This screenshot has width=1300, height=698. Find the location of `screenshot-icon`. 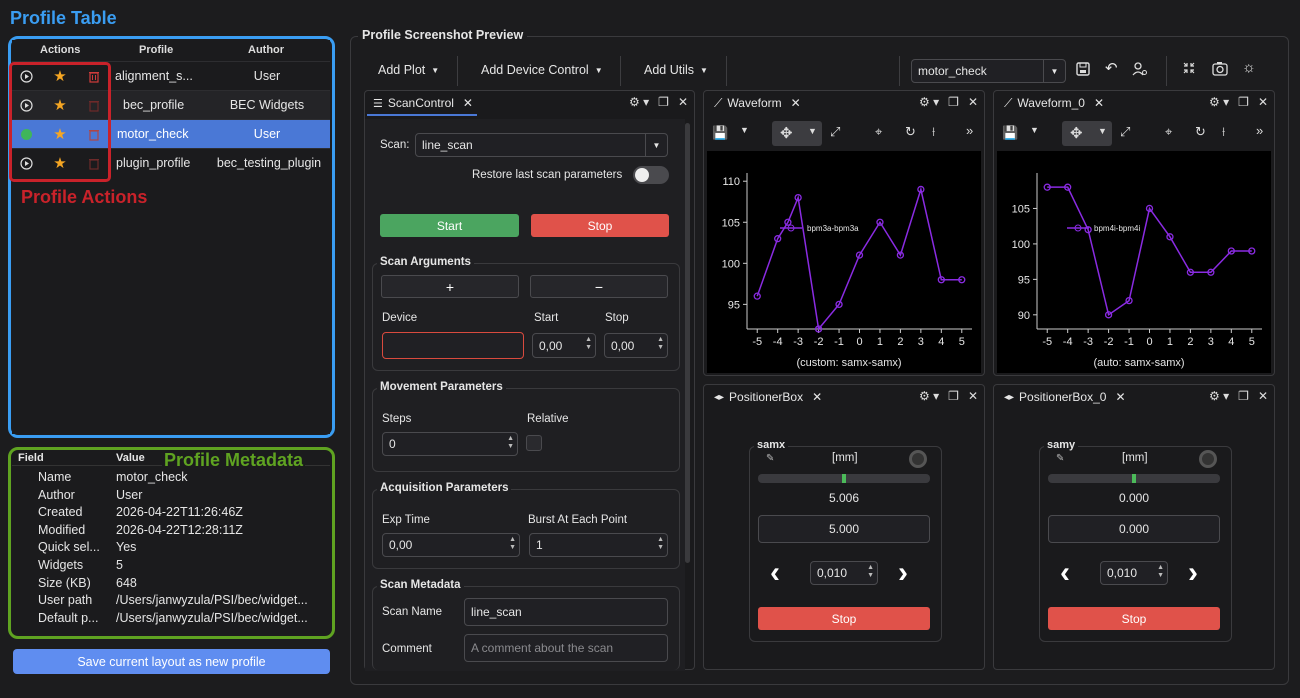

screenshot-icon is located at coordinates (1220, 70).